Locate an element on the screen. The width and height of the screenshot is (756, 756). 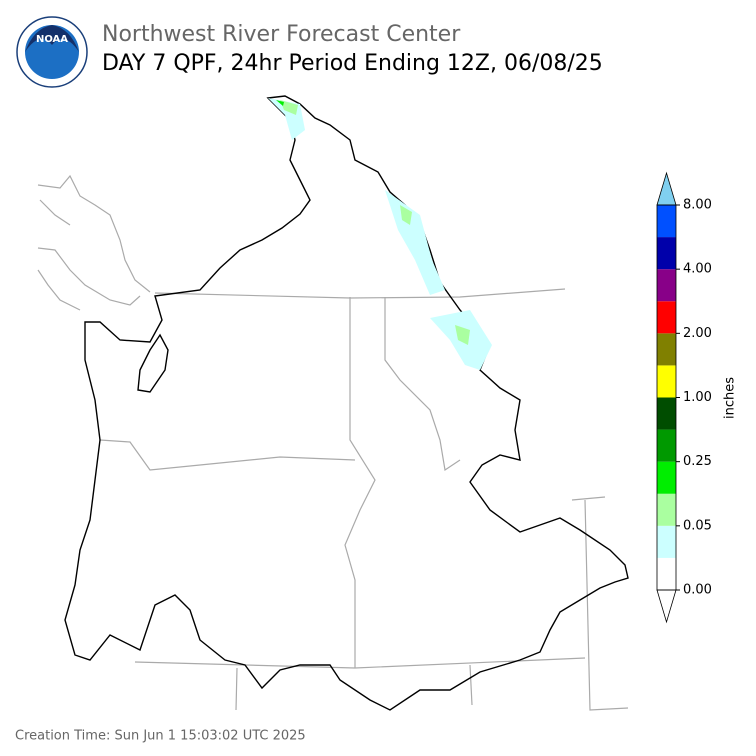
colorbar-tick-label: 0.25 is located at coordinates (697, 461).